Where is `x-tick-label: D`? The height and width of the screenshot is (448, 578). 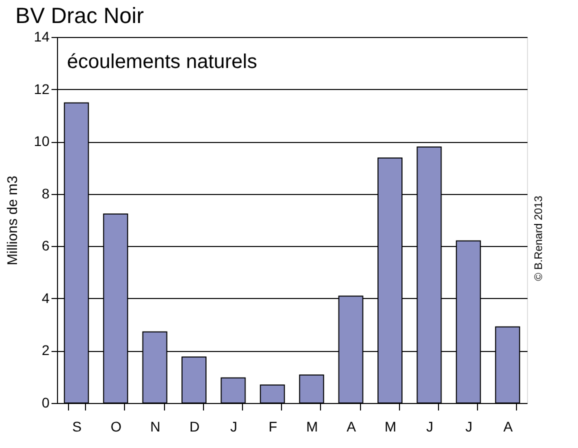 x-tick-label: D is located at coordinates (194, 426).